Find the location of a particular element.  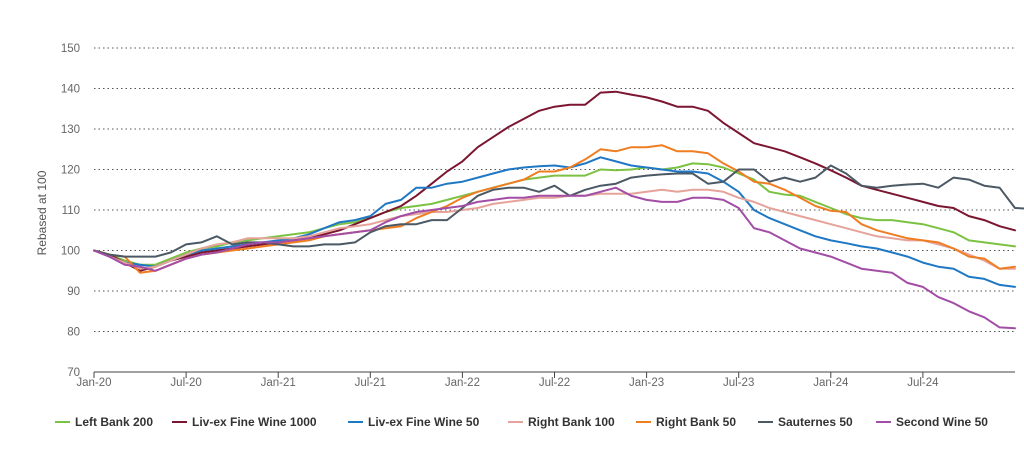

legend-label: Left Bank 200 is located at coordinates (114, 422).